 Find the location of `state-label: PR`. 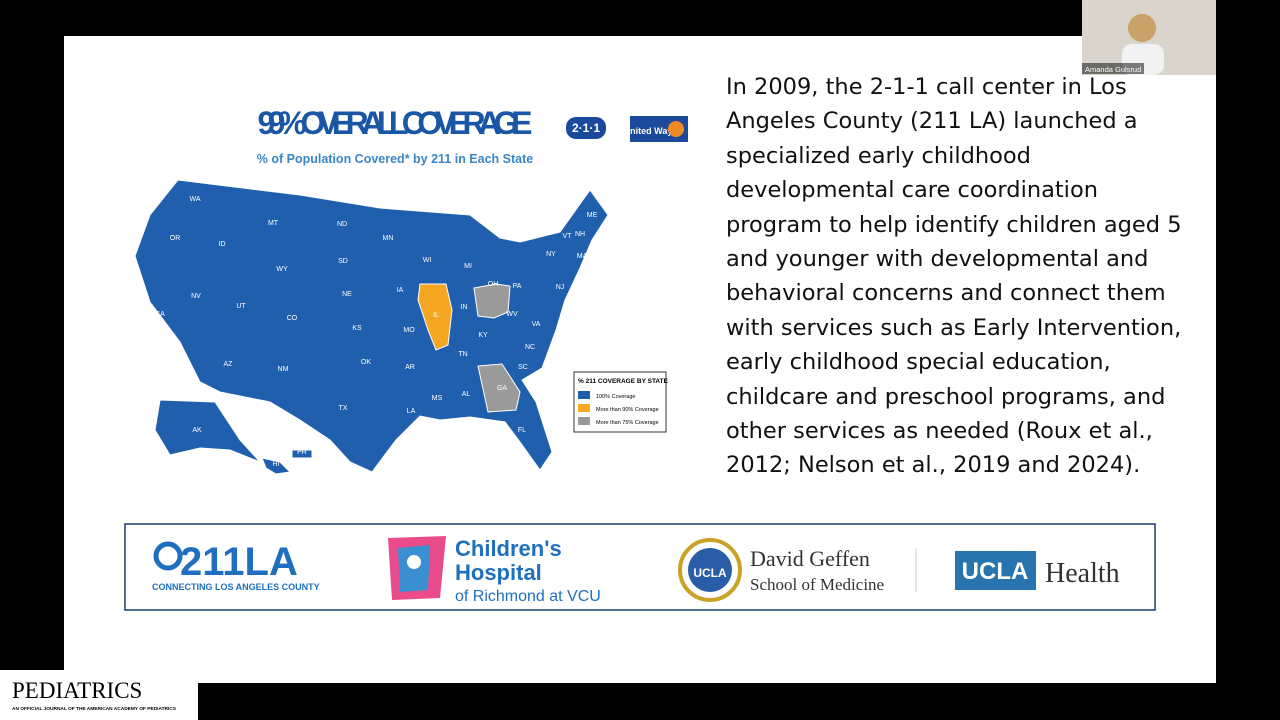

state-label: PR is located at coordinates (302, 452).